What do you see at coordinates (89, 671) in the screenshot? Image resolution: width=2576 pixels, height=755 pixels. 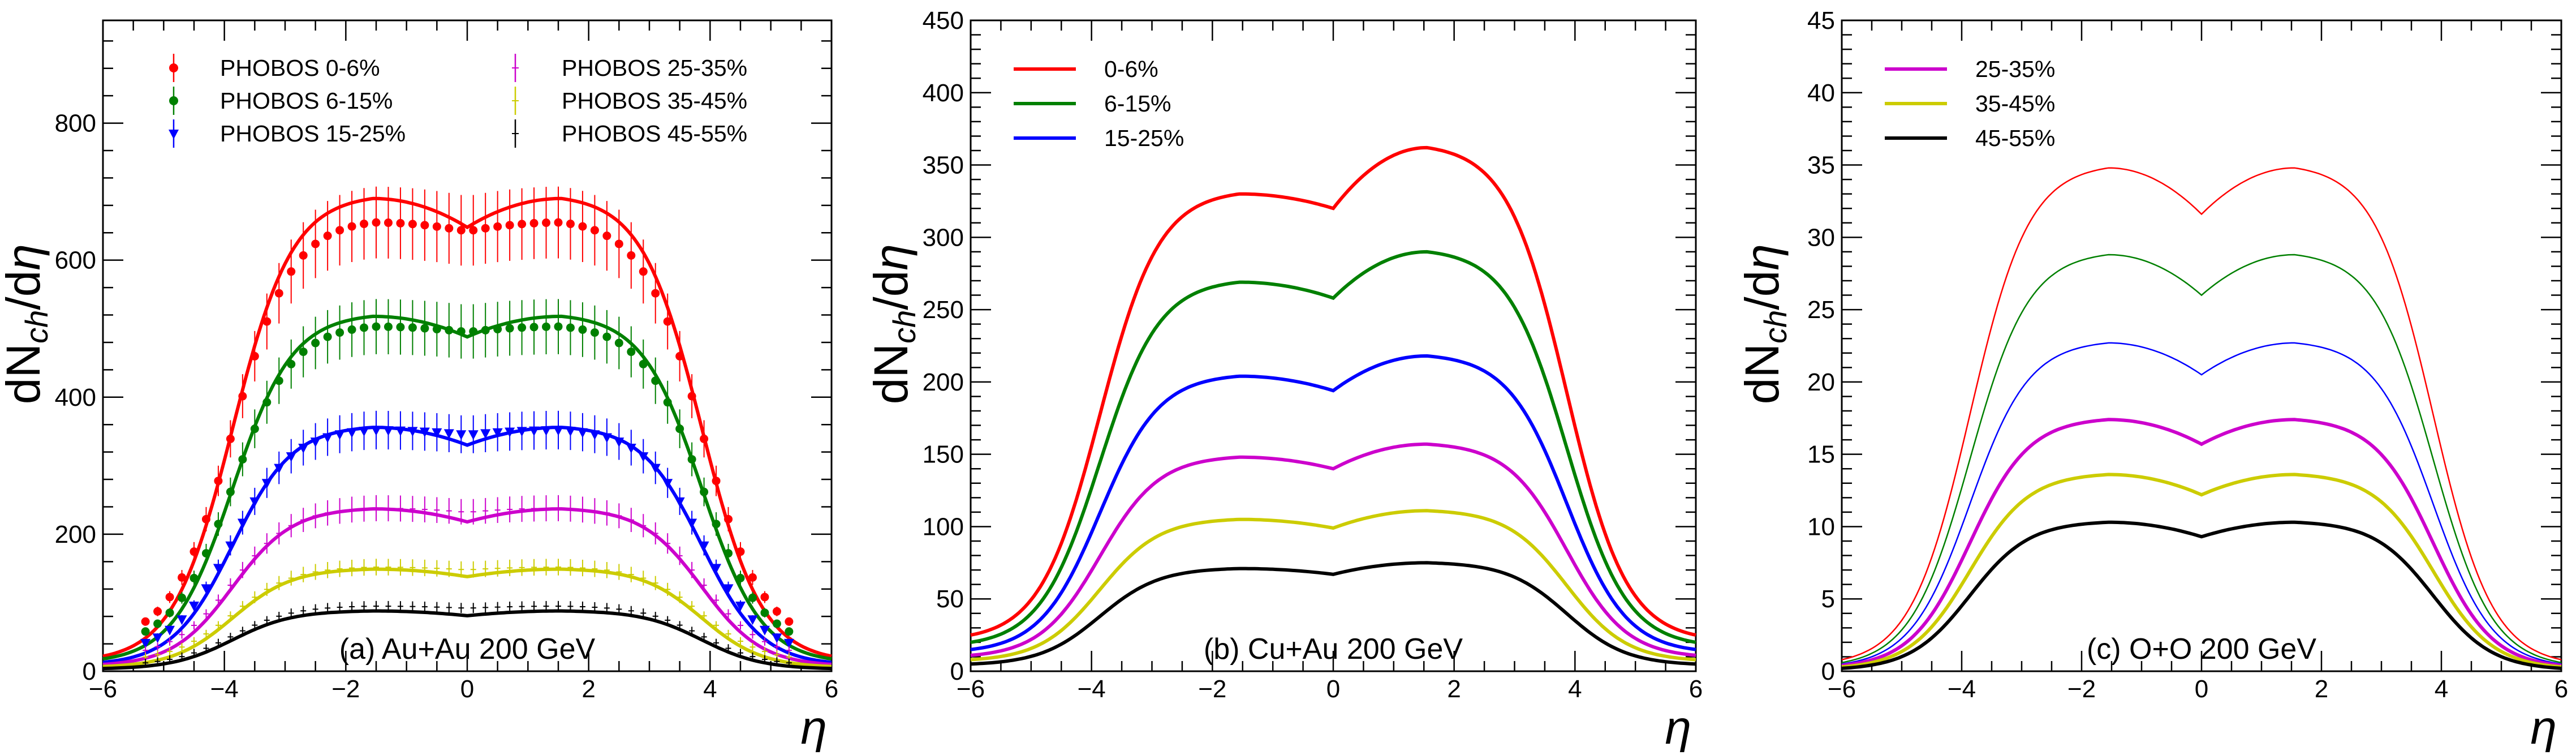 I see `y-tick-label: 0` at bounding box center [89, 671].